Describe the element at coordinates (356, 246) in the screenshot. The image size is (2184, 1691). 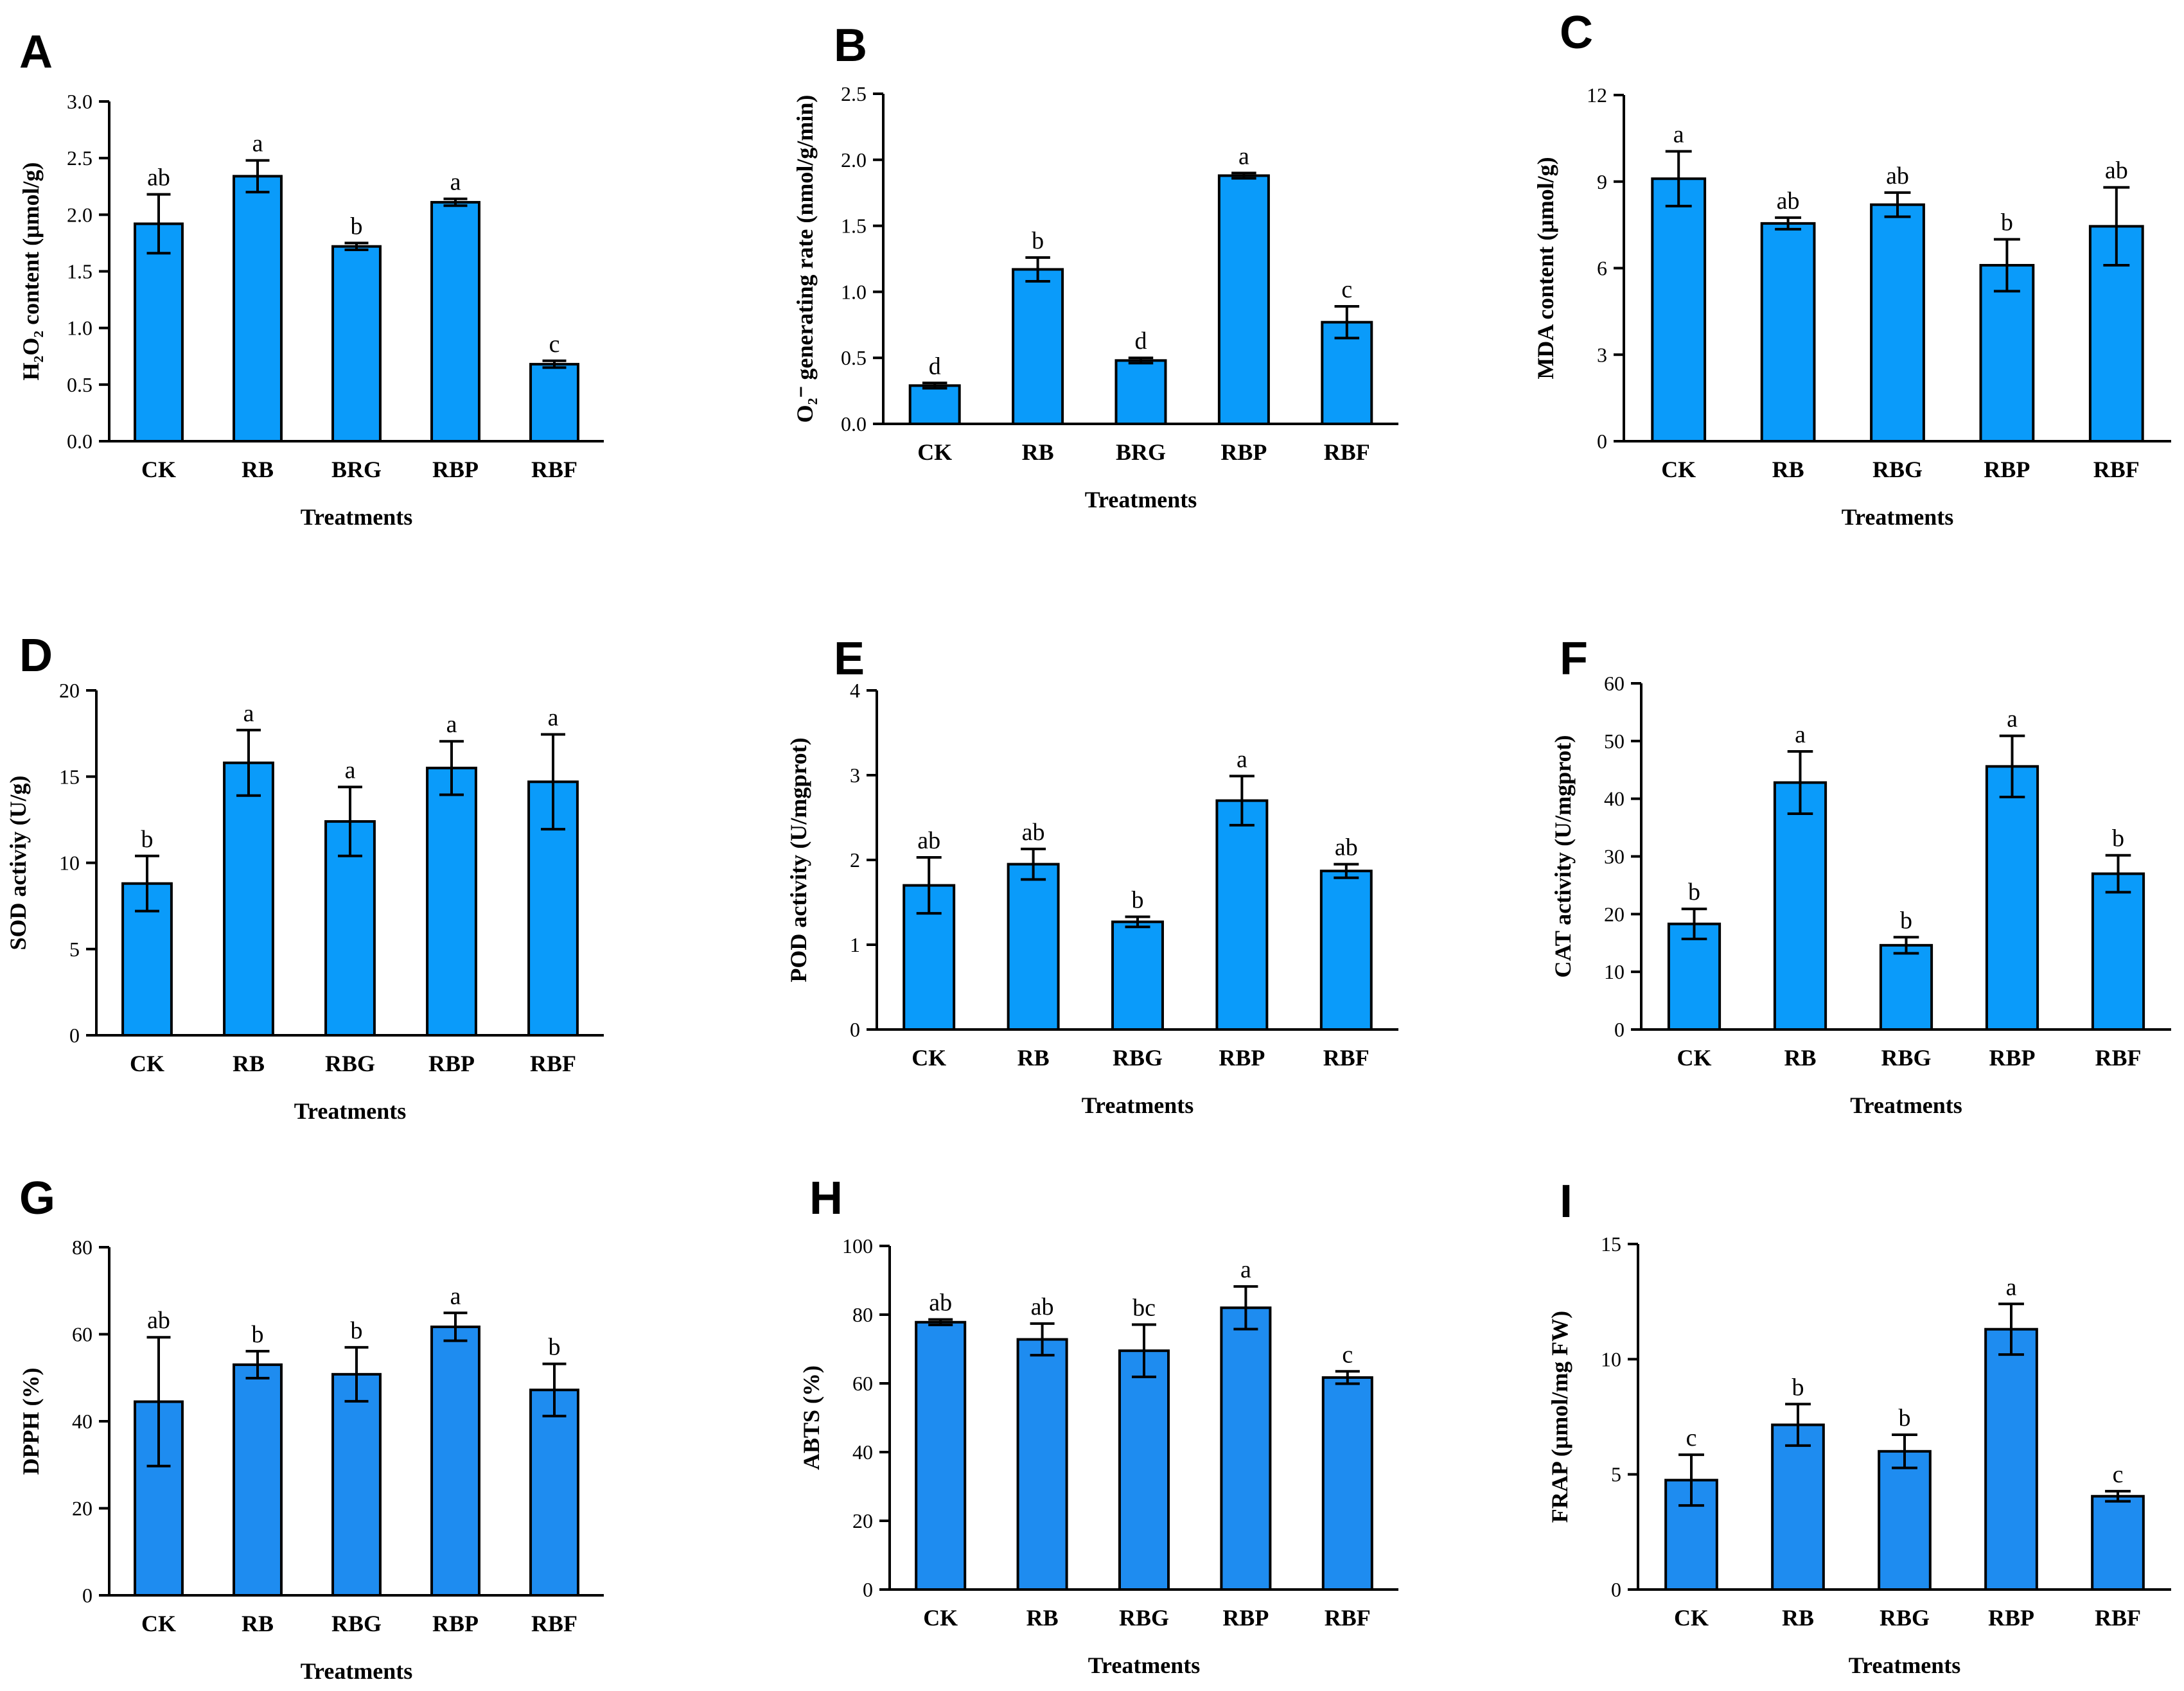
I see `panel-a-error-bar-brg` at that location.